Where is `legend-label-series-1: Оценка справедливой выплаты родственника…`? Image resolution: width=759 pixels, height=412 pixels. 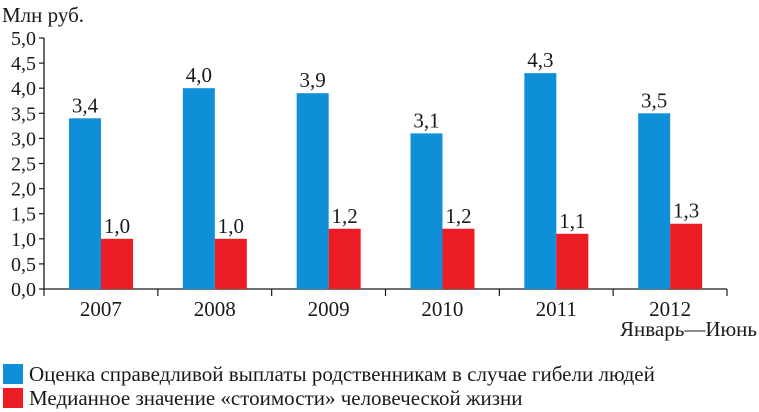 legend-label-series-1: Оценка справедливой выплаты родственника… is located at coordinates (342, 373).